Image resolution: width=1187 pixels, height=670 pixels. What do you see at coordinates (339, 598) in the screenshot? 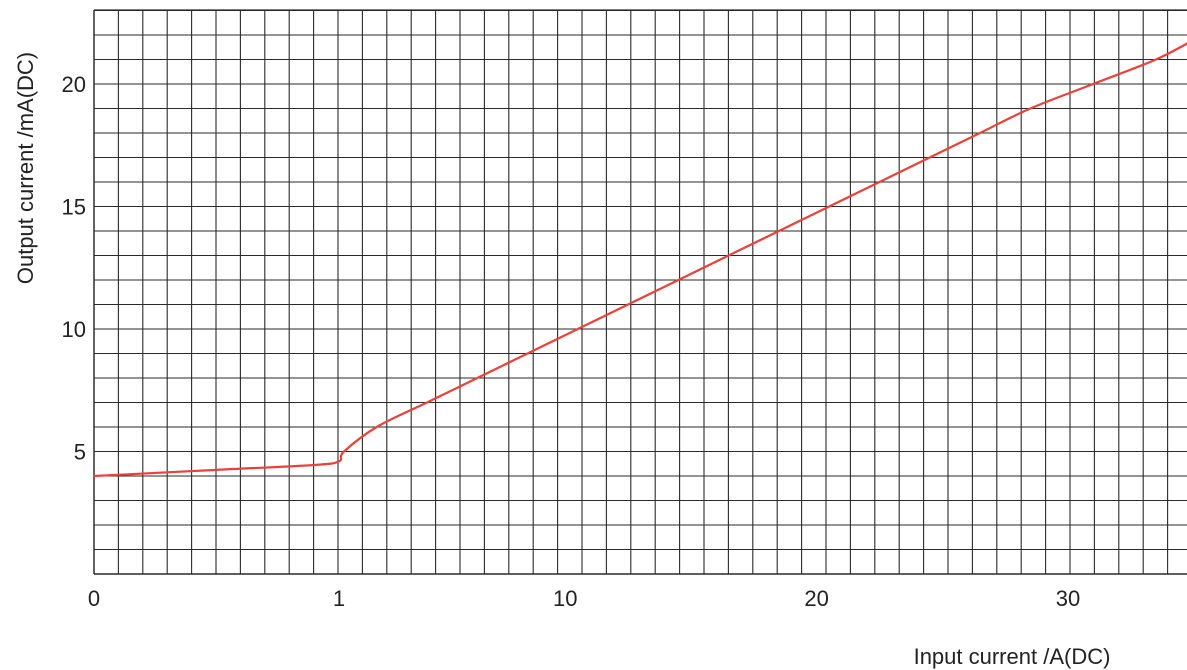
I see `x-tick-label-1: 1` at bounding box center [339, 598].